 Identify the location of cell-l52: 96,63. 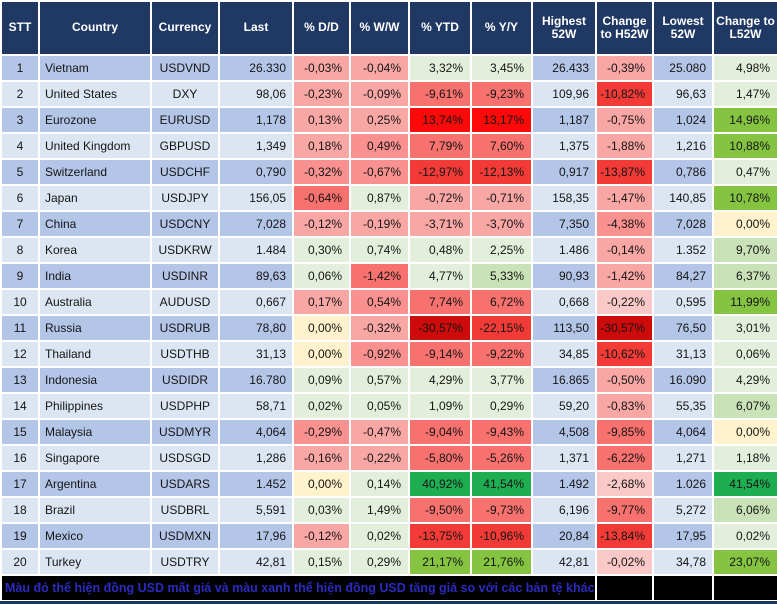
(683, 94).